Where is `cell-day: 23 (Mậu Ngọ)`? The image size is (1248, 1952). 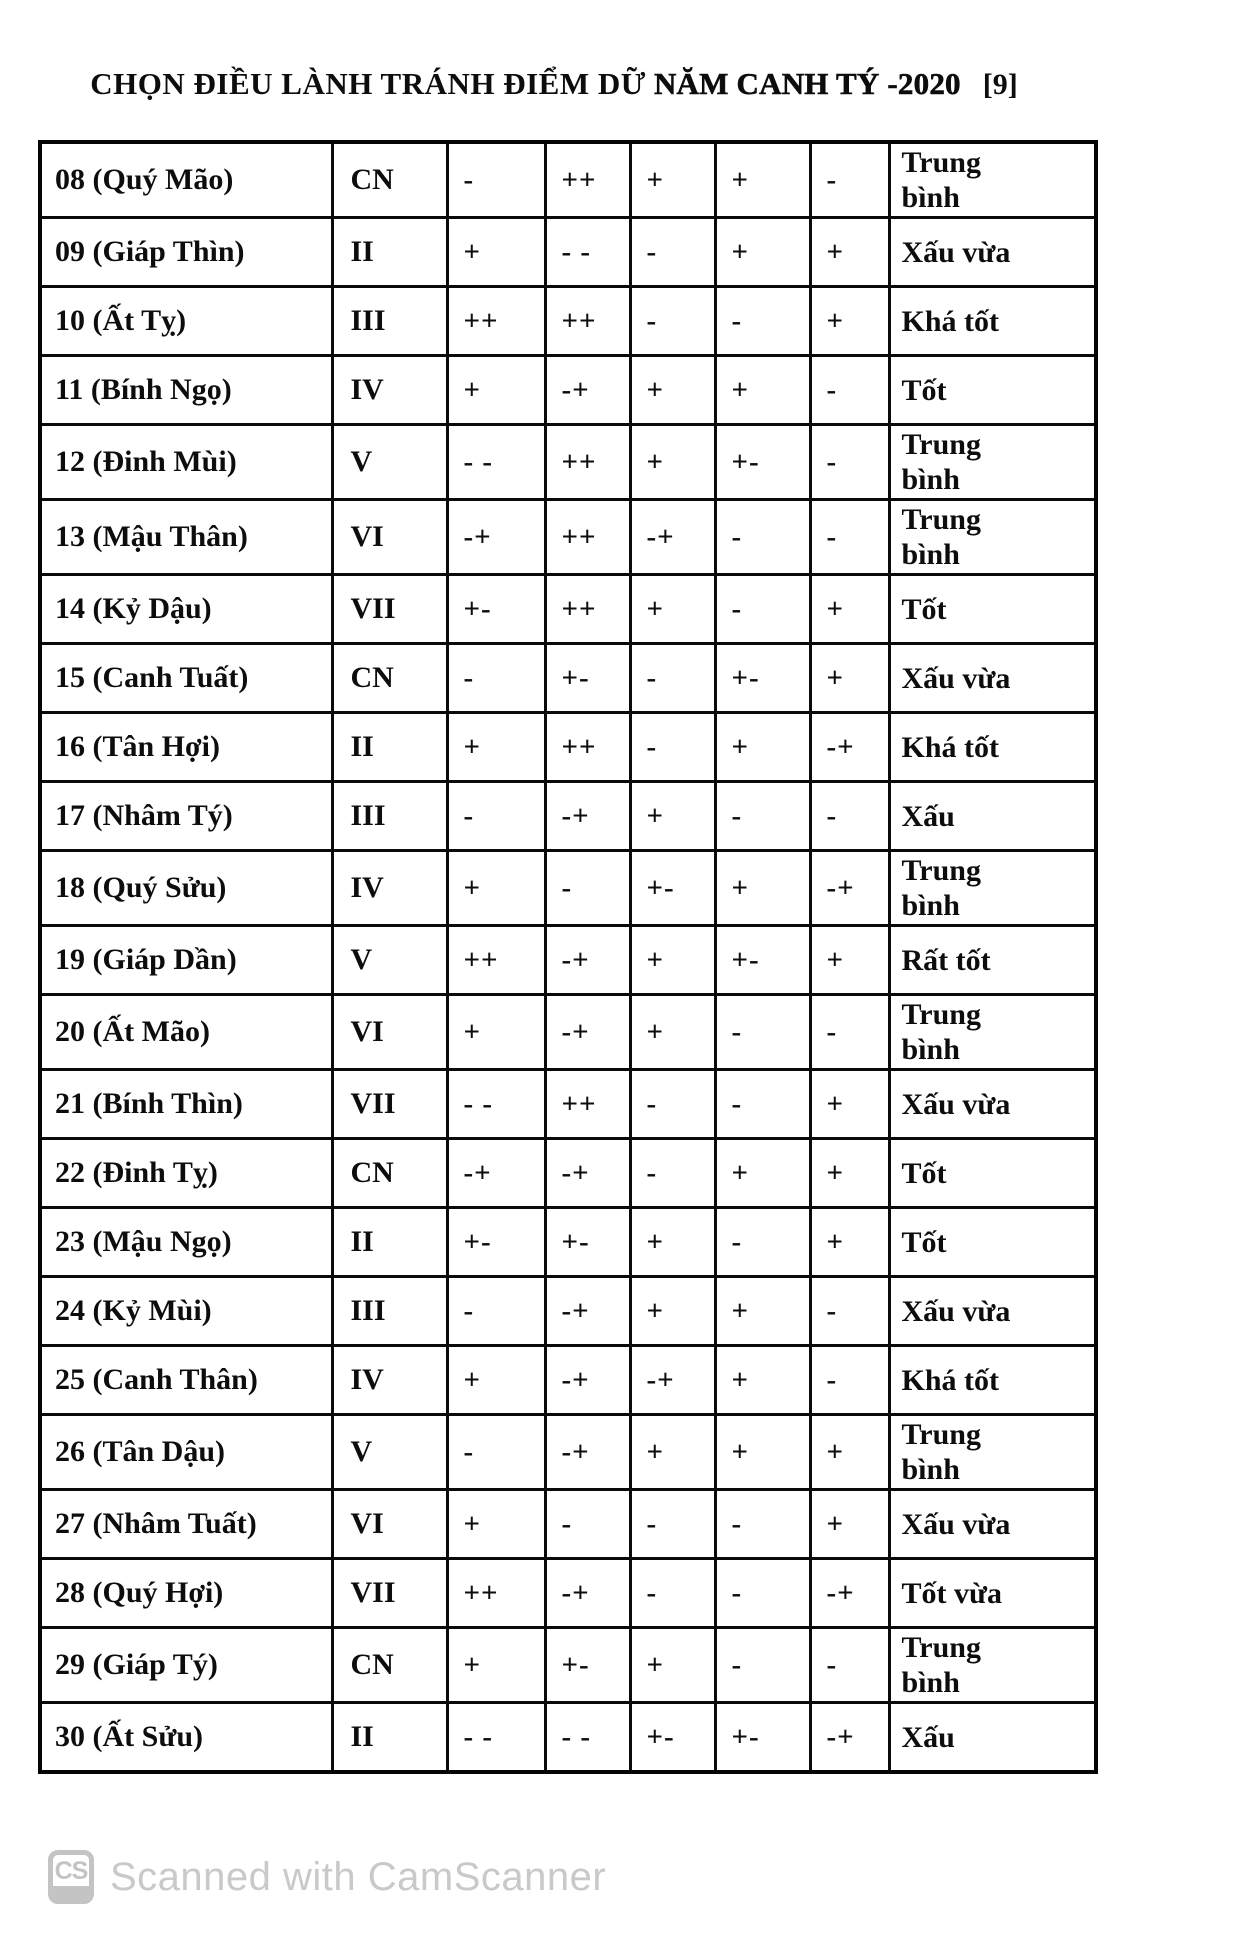 cell-day: 23 (Mậu Ngọ) is located at coordinates (186, 1242).